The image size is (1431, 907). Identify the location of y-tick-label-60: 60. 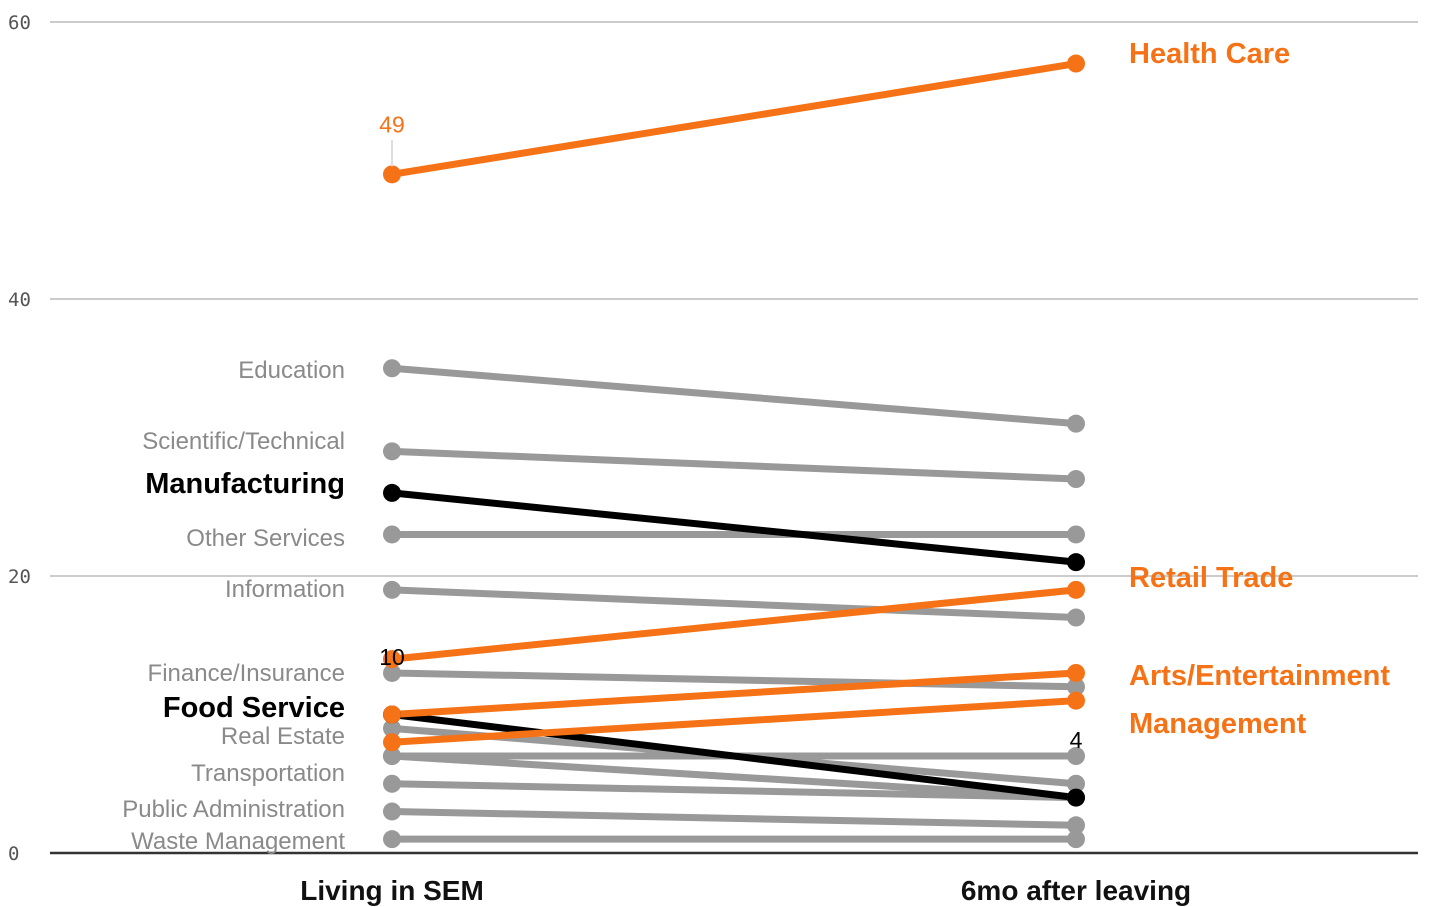
(19, 23).